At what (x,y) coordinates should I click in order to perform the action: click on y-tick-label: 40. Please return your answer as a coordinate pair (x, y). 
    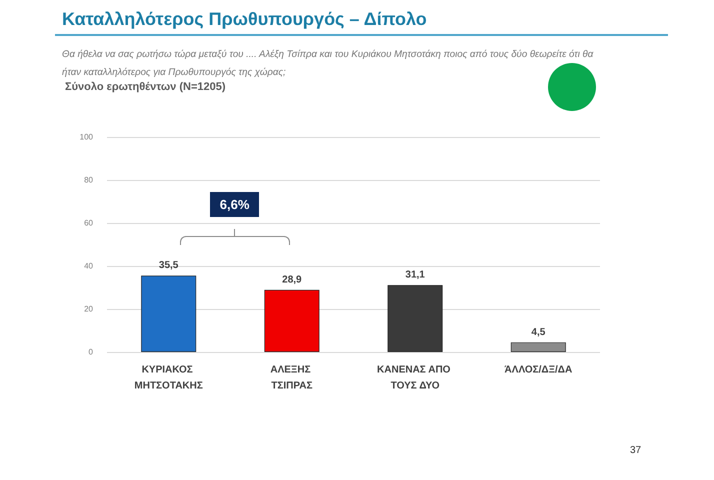
    Looking at the image, I should click on (89, 266).